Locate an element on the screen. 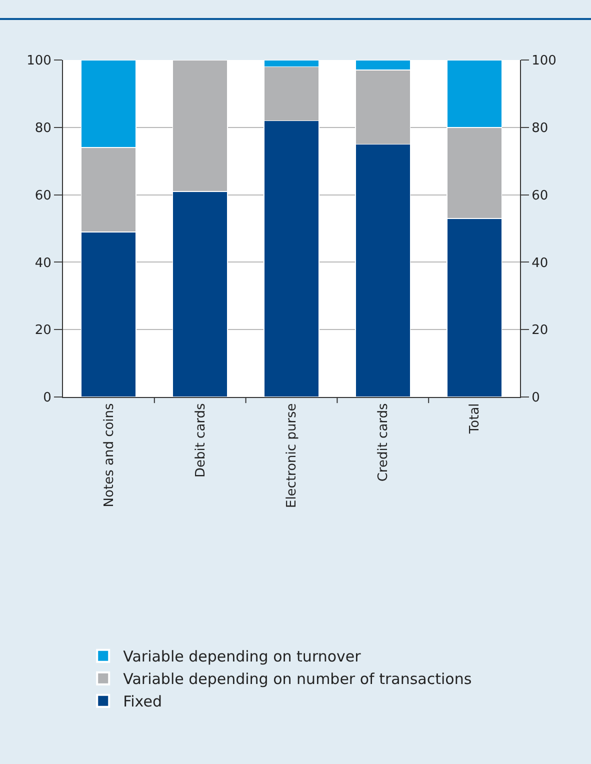 The width and height of the screenshot is (591, 764). x-tick-label: Total is located at coordinates (475, 419).